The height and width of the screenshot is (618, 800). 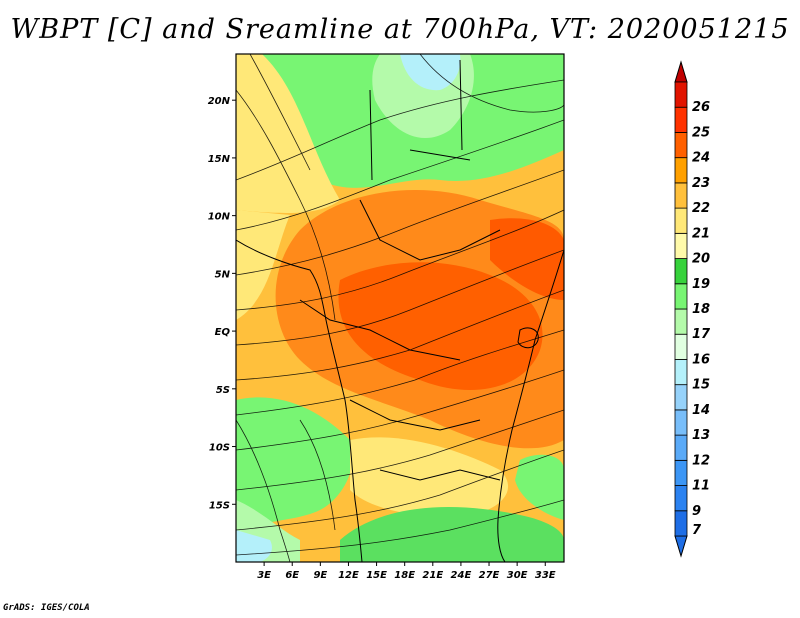 What do you see at coordinates (527, 259) in the screenshot?
I see `field-hot-east` at bounding box center [527, 259].